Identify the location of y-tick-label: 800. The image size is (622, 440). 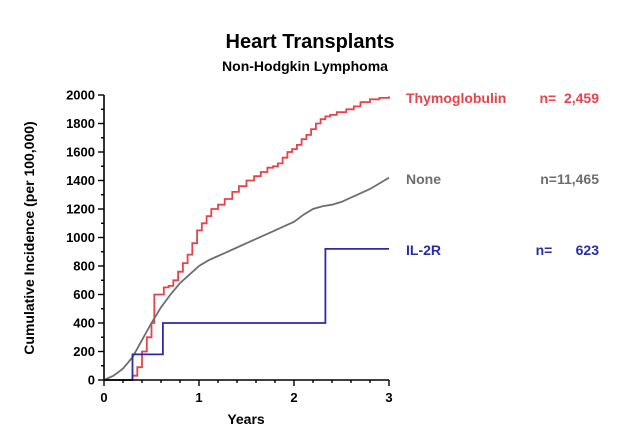
(84, 266).